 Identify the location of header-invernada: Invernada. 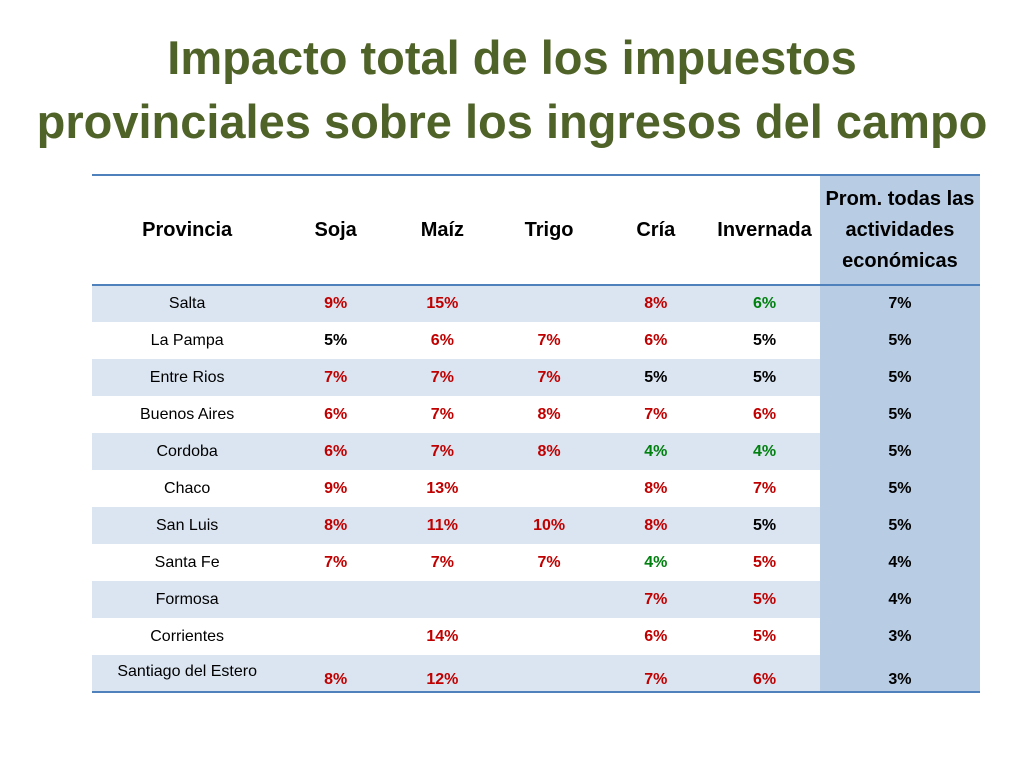
(764, 229).